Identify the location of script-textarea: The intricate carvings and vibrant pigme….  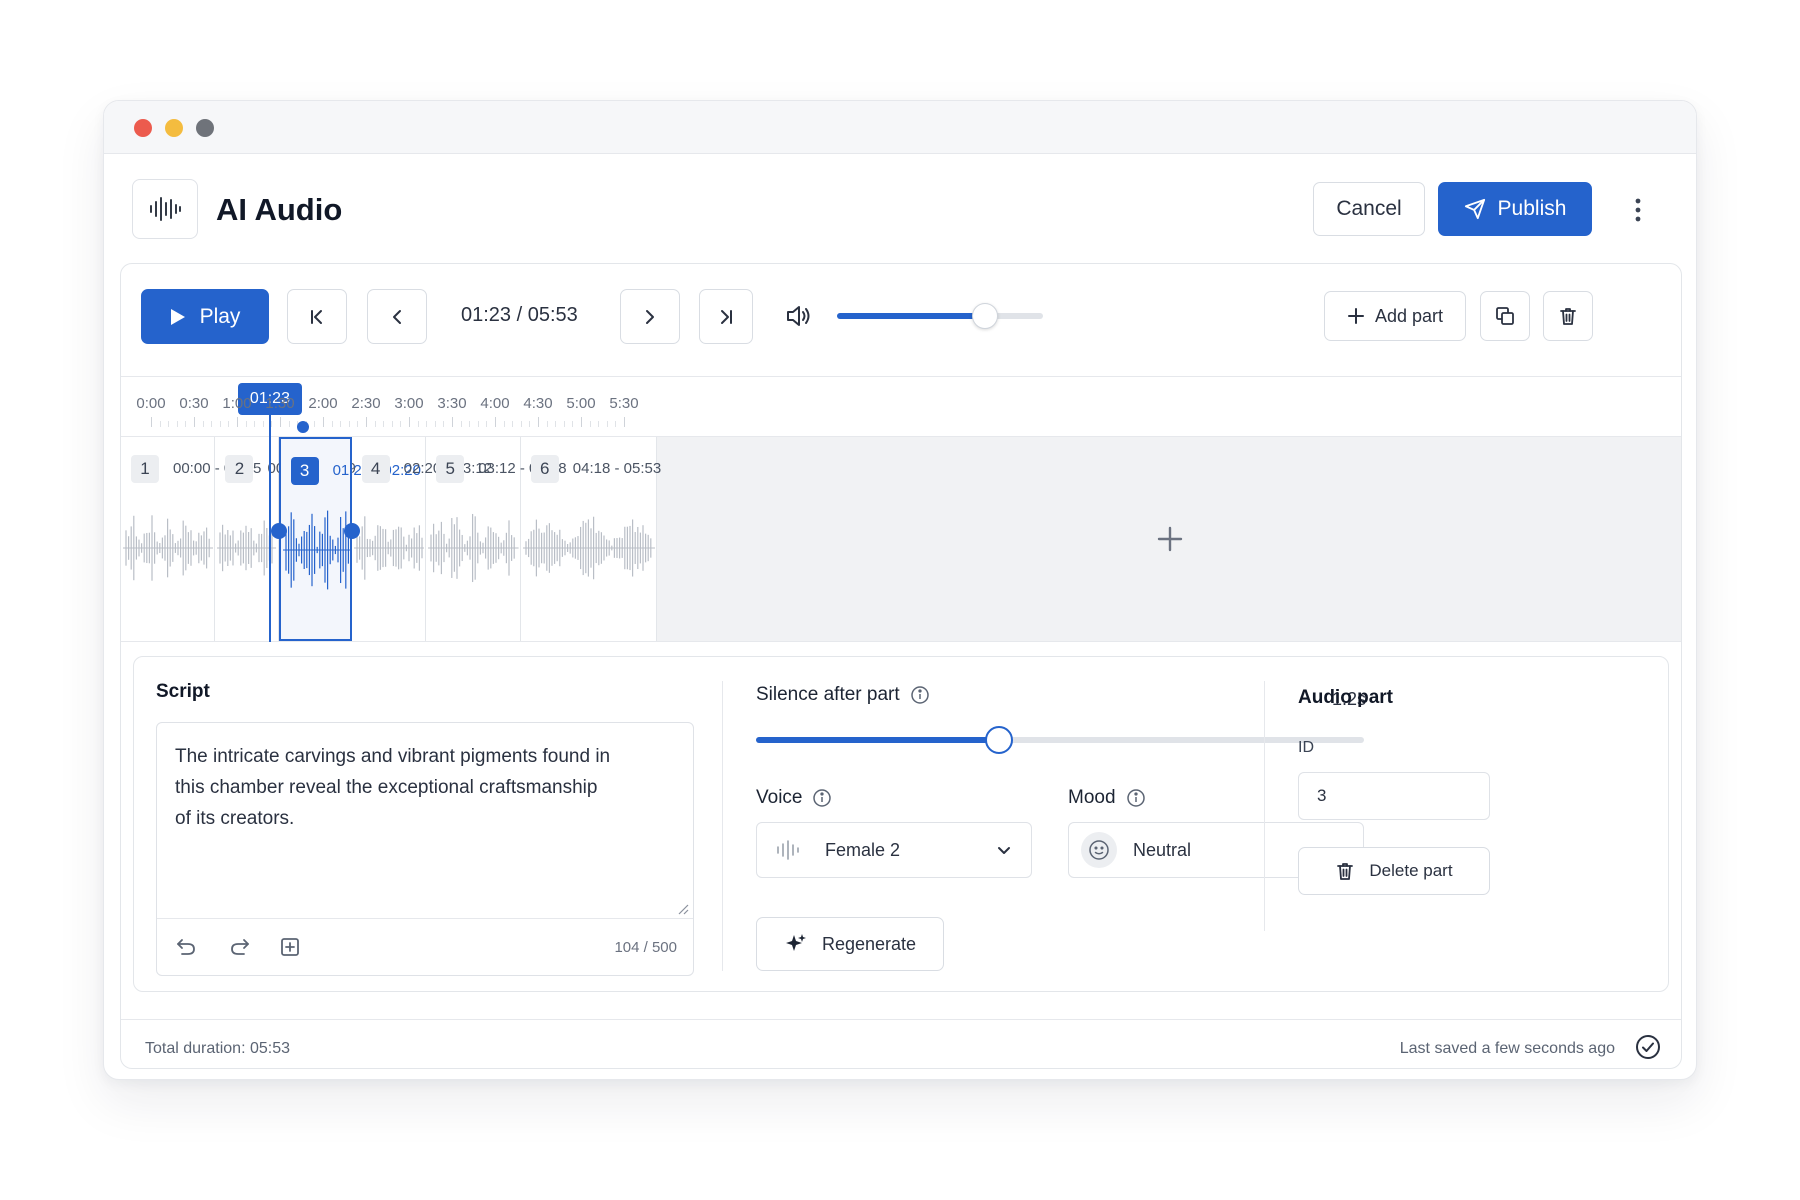
(425, 849).